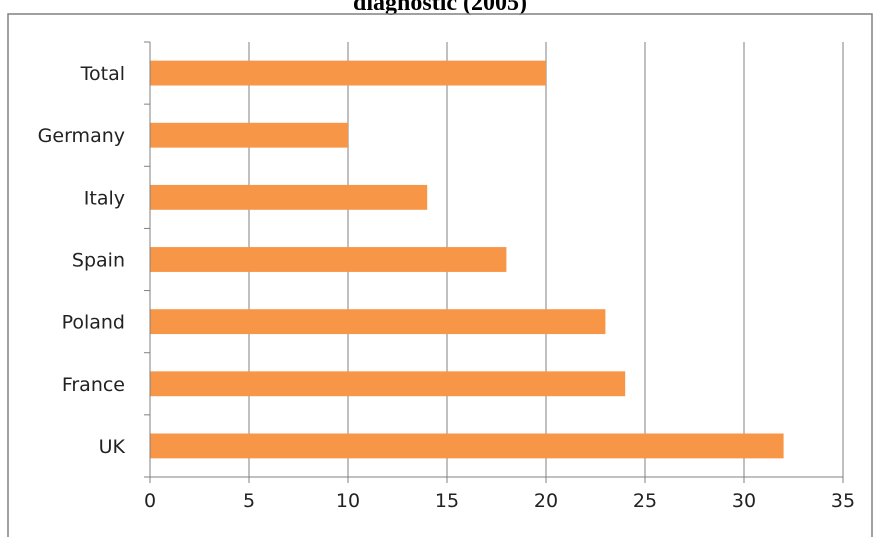  What do you see at coordinates (289, 197) in the screenshot?
I see `bar-italy` at bounding box center [289, 197].